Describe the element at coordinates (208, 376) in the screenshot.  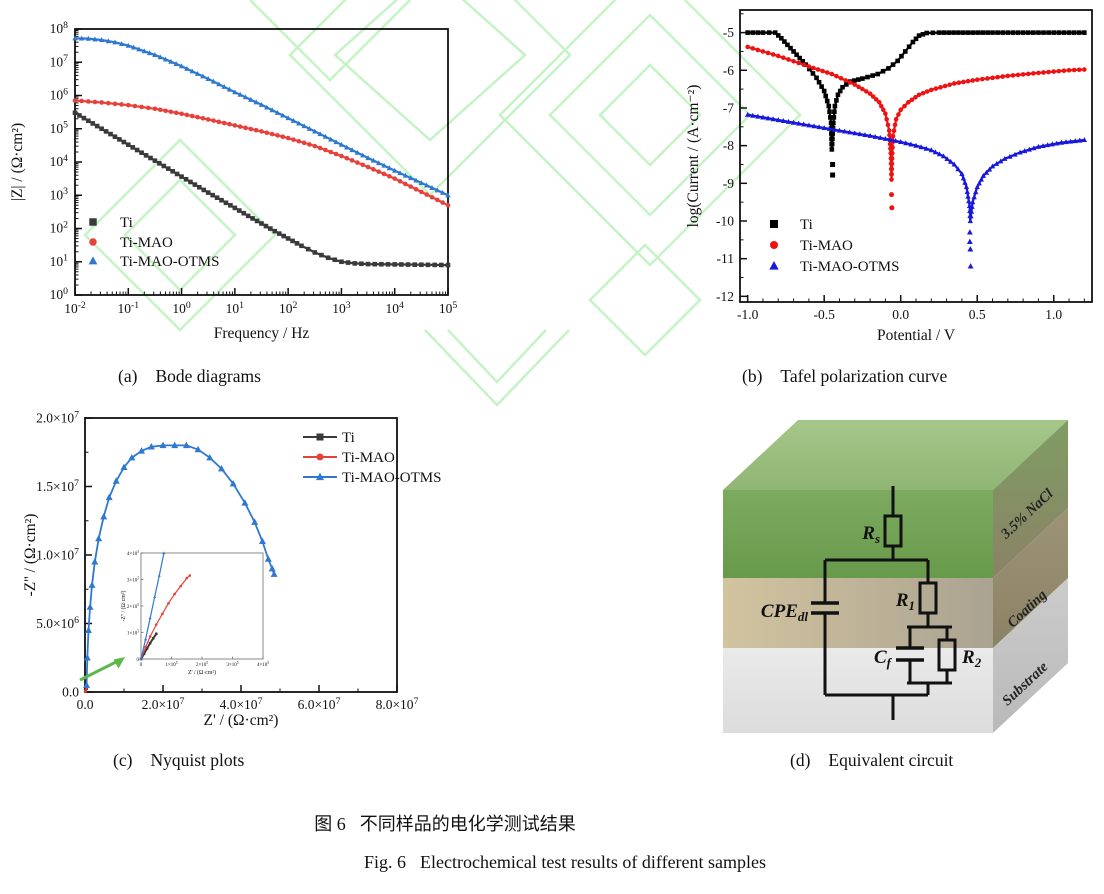
I see `panel-title-a: Bode diagrams` at that location.